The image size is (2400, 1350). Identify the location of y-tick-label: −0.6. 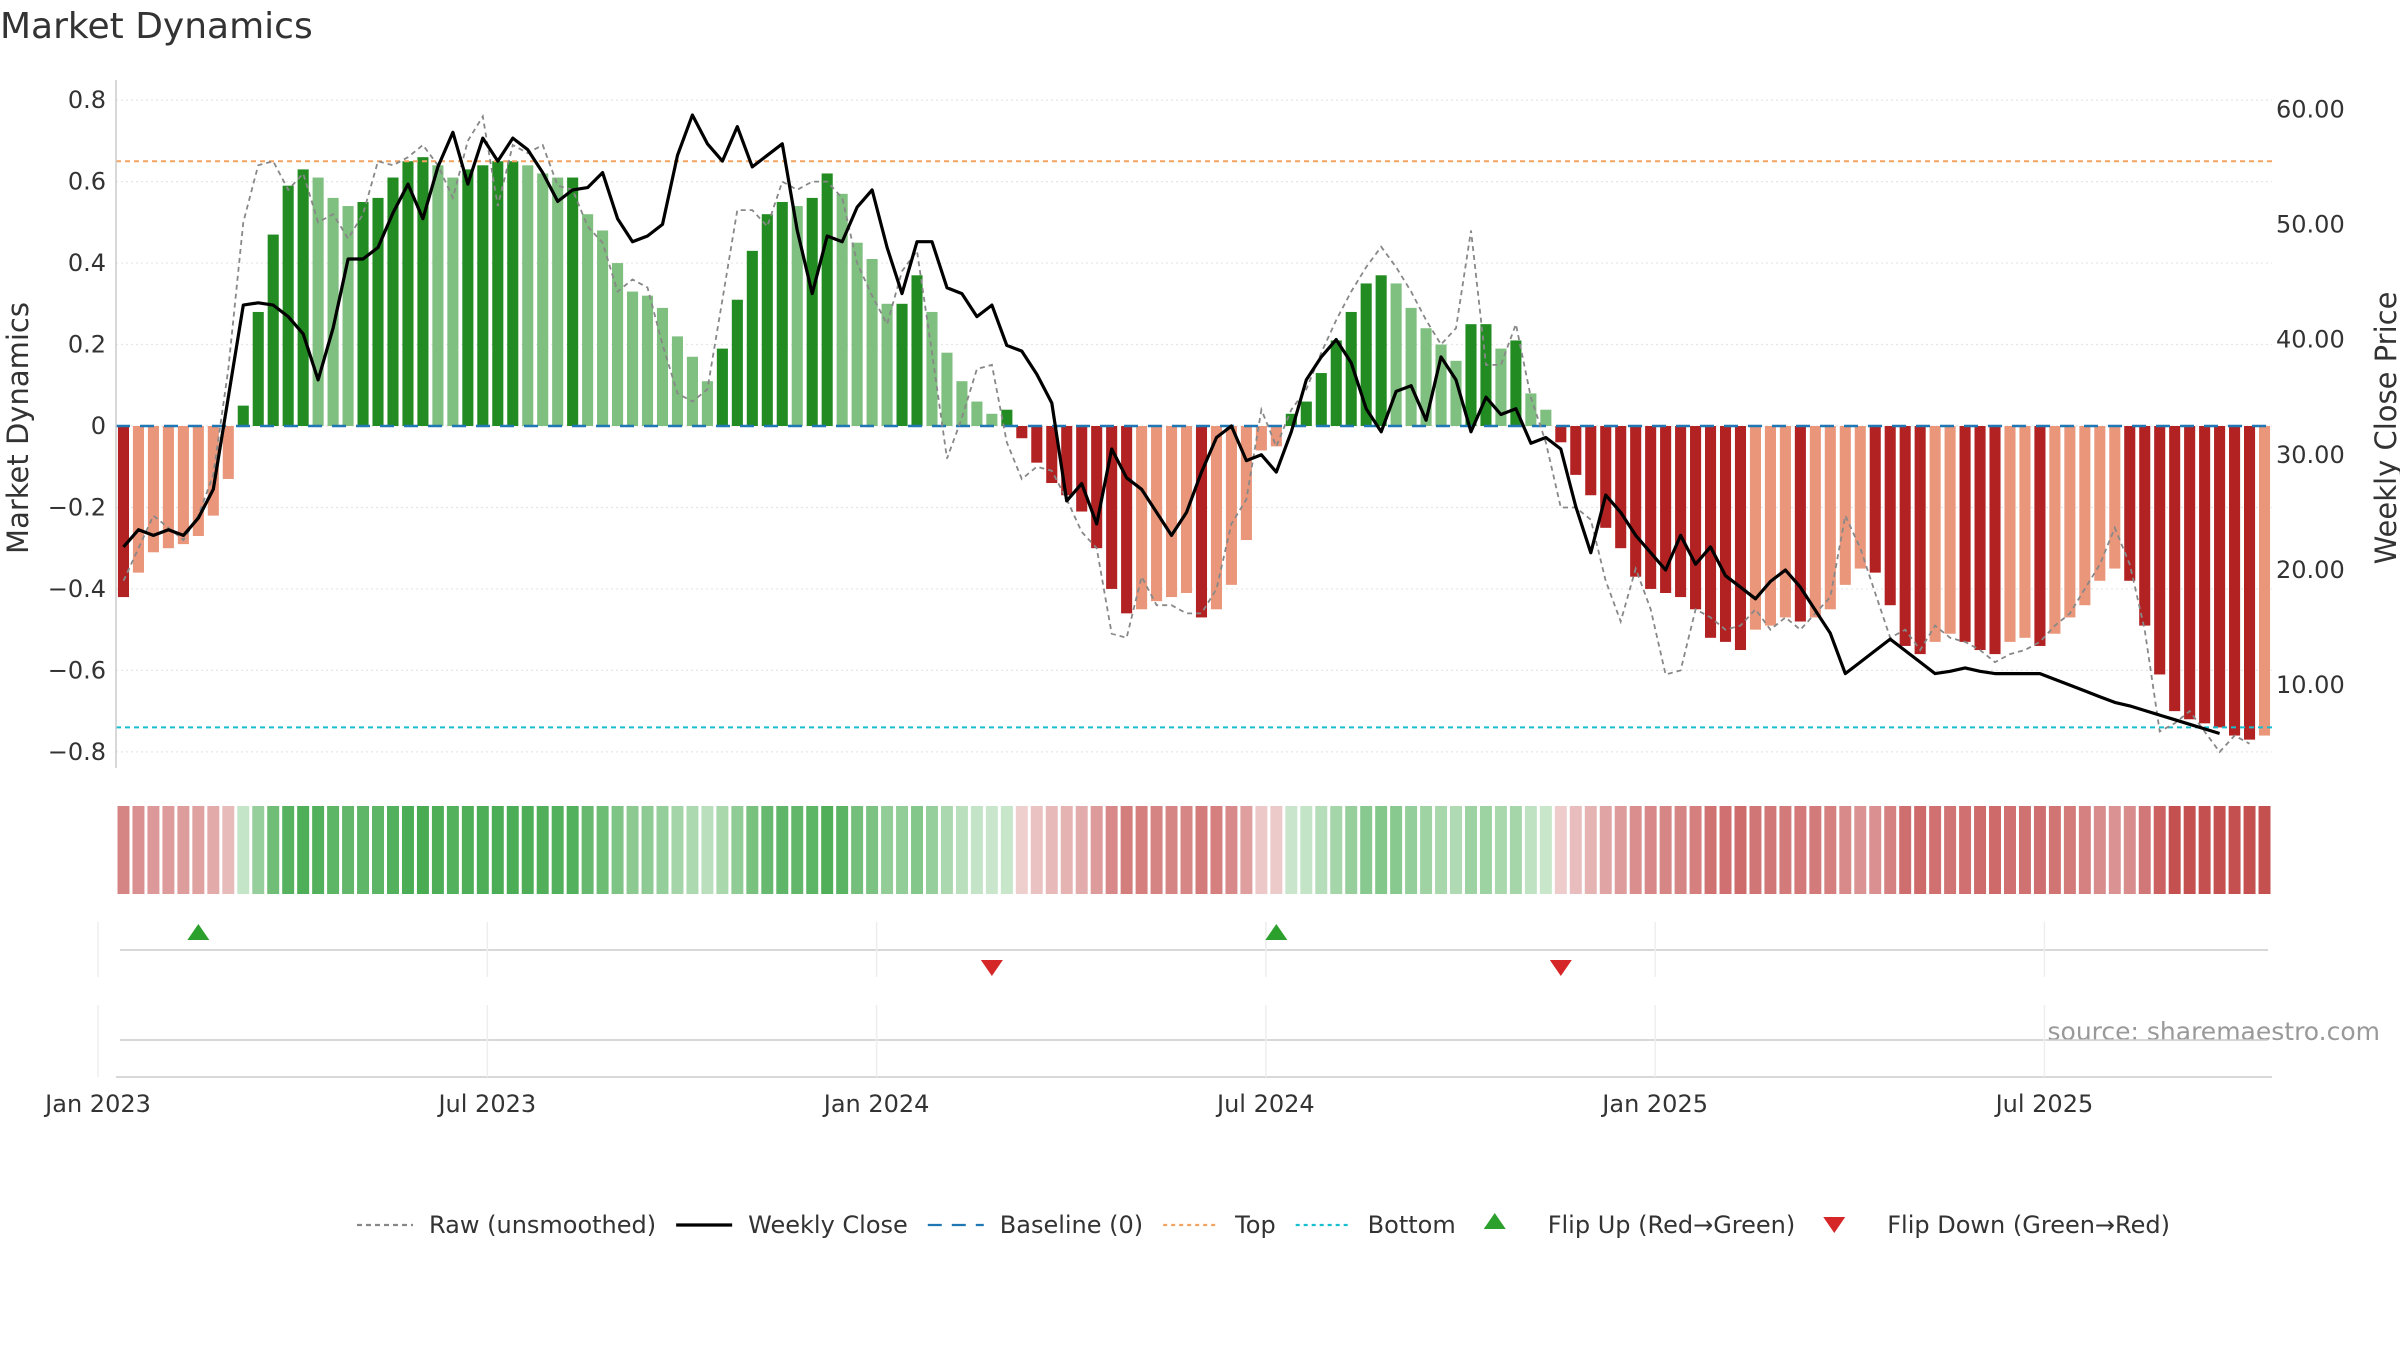
(77, 670).